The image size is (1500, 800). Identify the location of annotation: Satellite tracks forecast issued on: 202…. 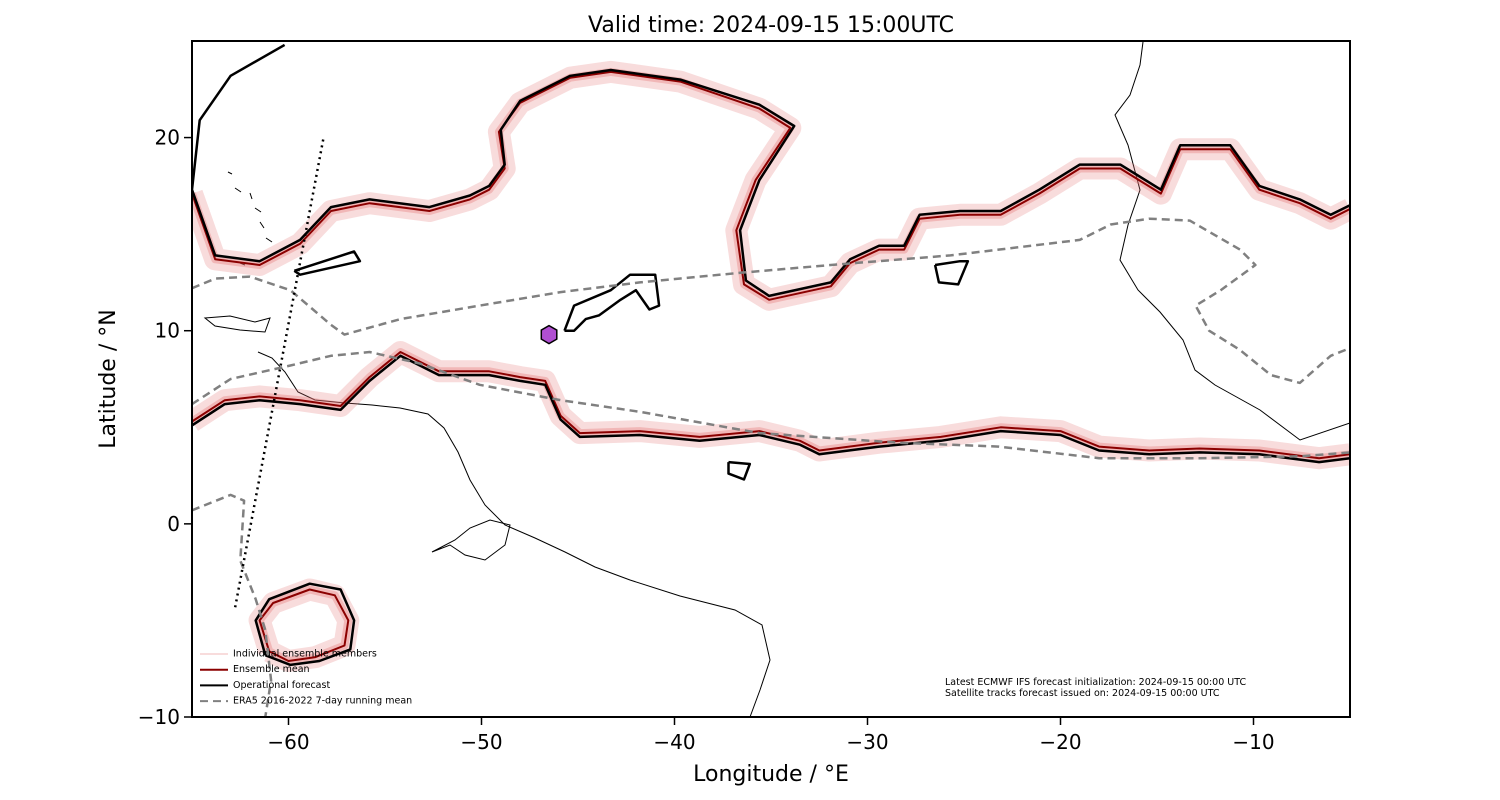
(1082, 693).